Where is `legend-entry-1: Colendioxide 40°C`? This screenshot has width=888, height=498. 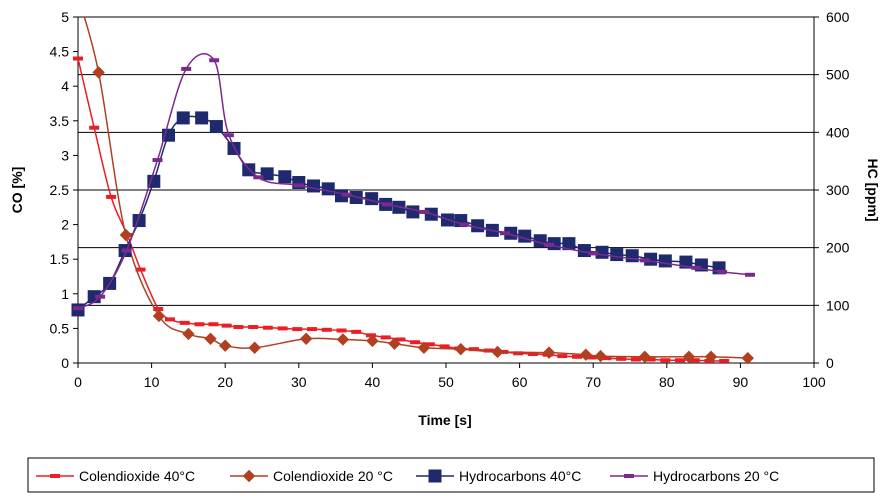 legend-entry-1: Colendioxide 40°C is located at coordinates (115, 476).